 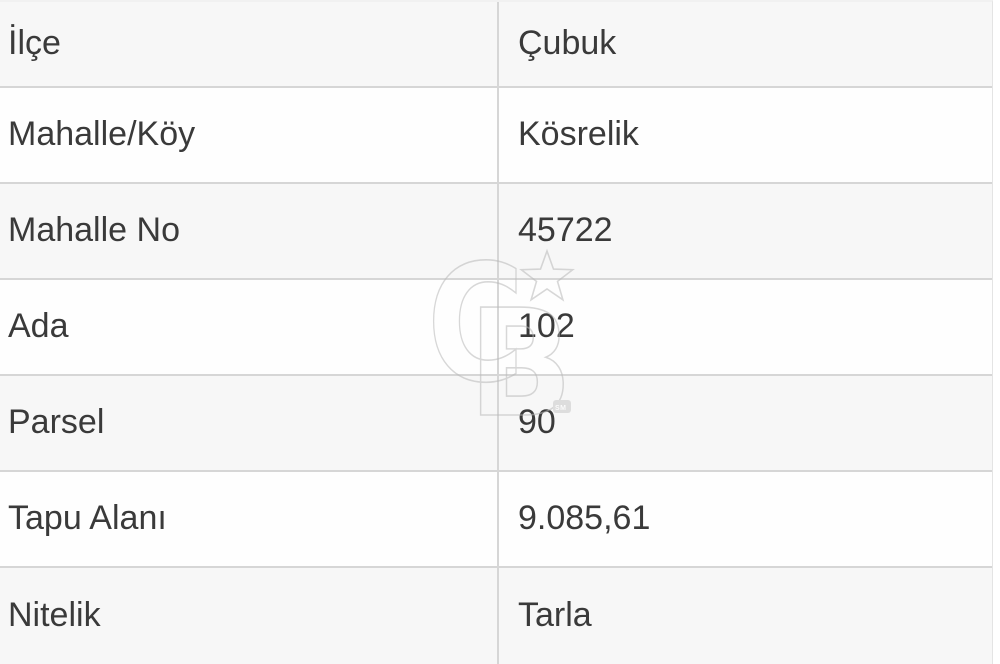 I want to click on row-label: Nitelik, so click(x=249, y=616).